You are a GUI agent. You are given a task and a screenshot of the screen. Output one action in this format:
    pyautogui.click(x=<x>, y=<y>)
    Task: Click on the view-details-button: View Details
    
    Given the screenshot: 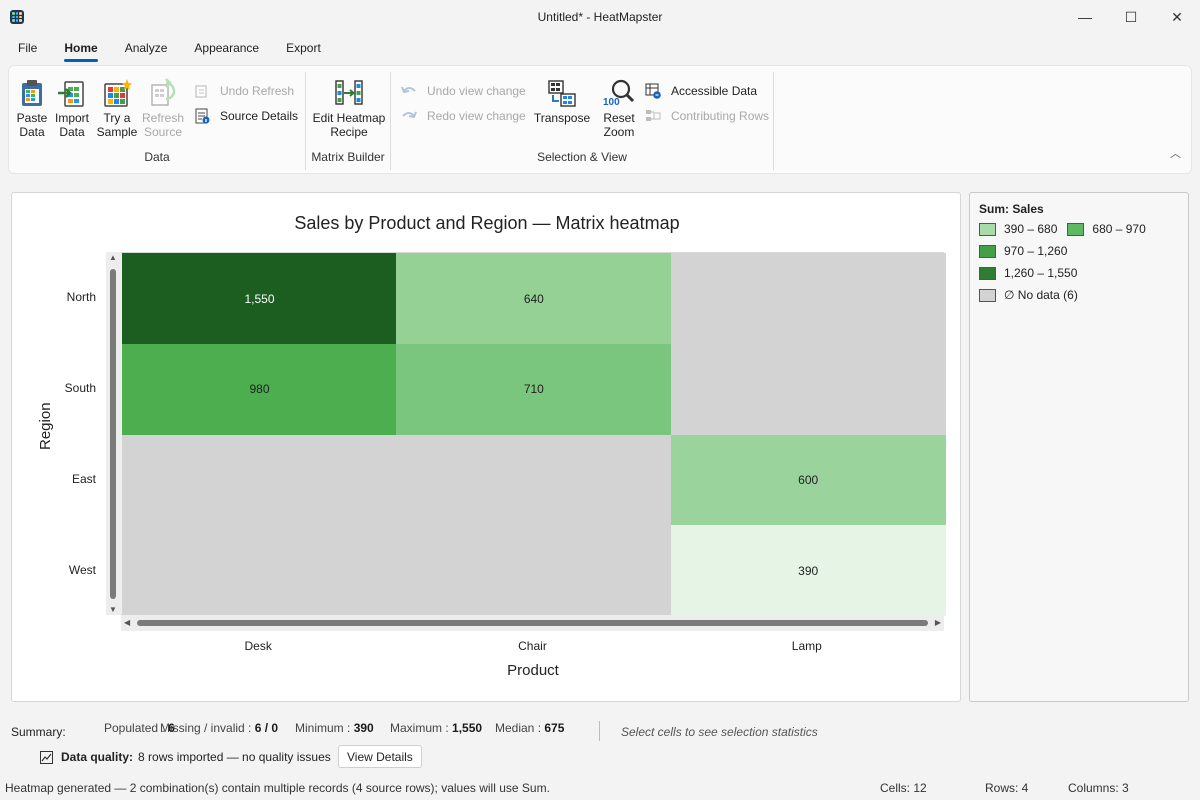 What is the action you would take?
    pyautogui.click(x=380, y=756)
    